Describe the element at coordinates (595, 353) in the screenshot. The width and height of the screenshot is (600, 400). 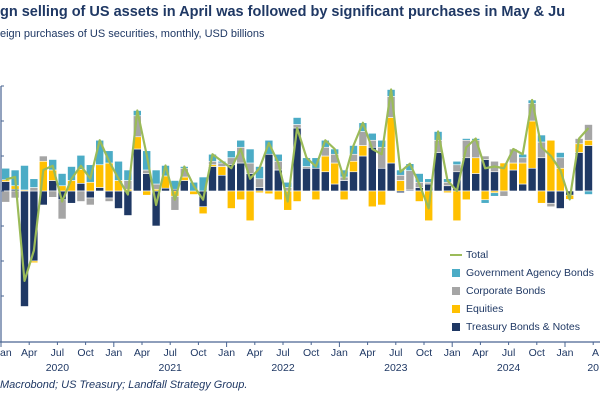
I see `x-tick-label: A` at that location.